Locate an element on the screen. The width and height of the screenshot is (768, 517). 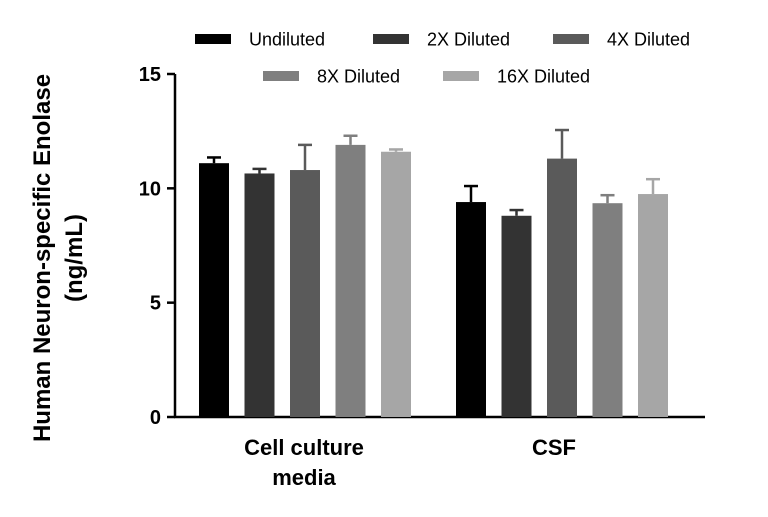
legend-label: Undiluted is located at coordinates (287, 40).